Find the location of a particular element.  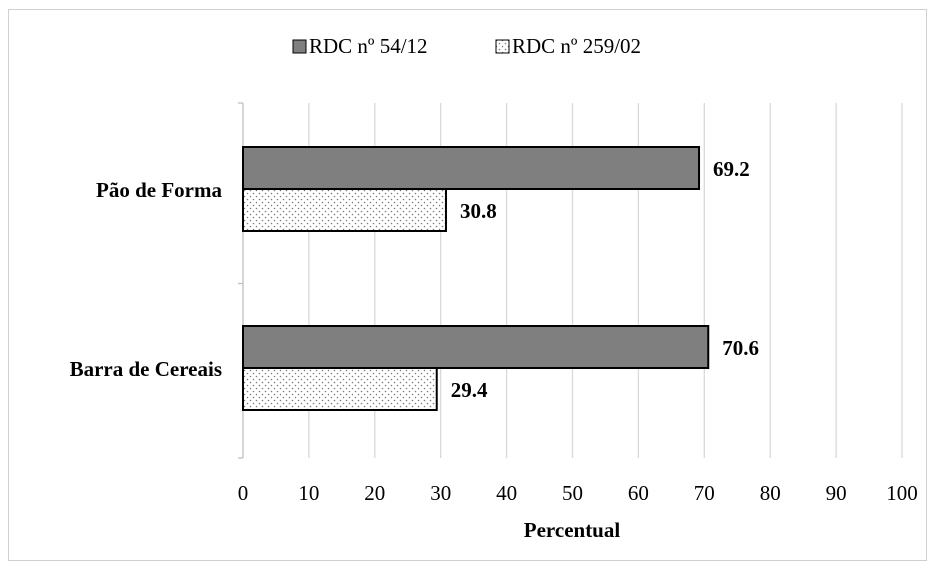

legend: RDC nº 54/12 RDC nº 259/02 is located at coordinates (466, 46).